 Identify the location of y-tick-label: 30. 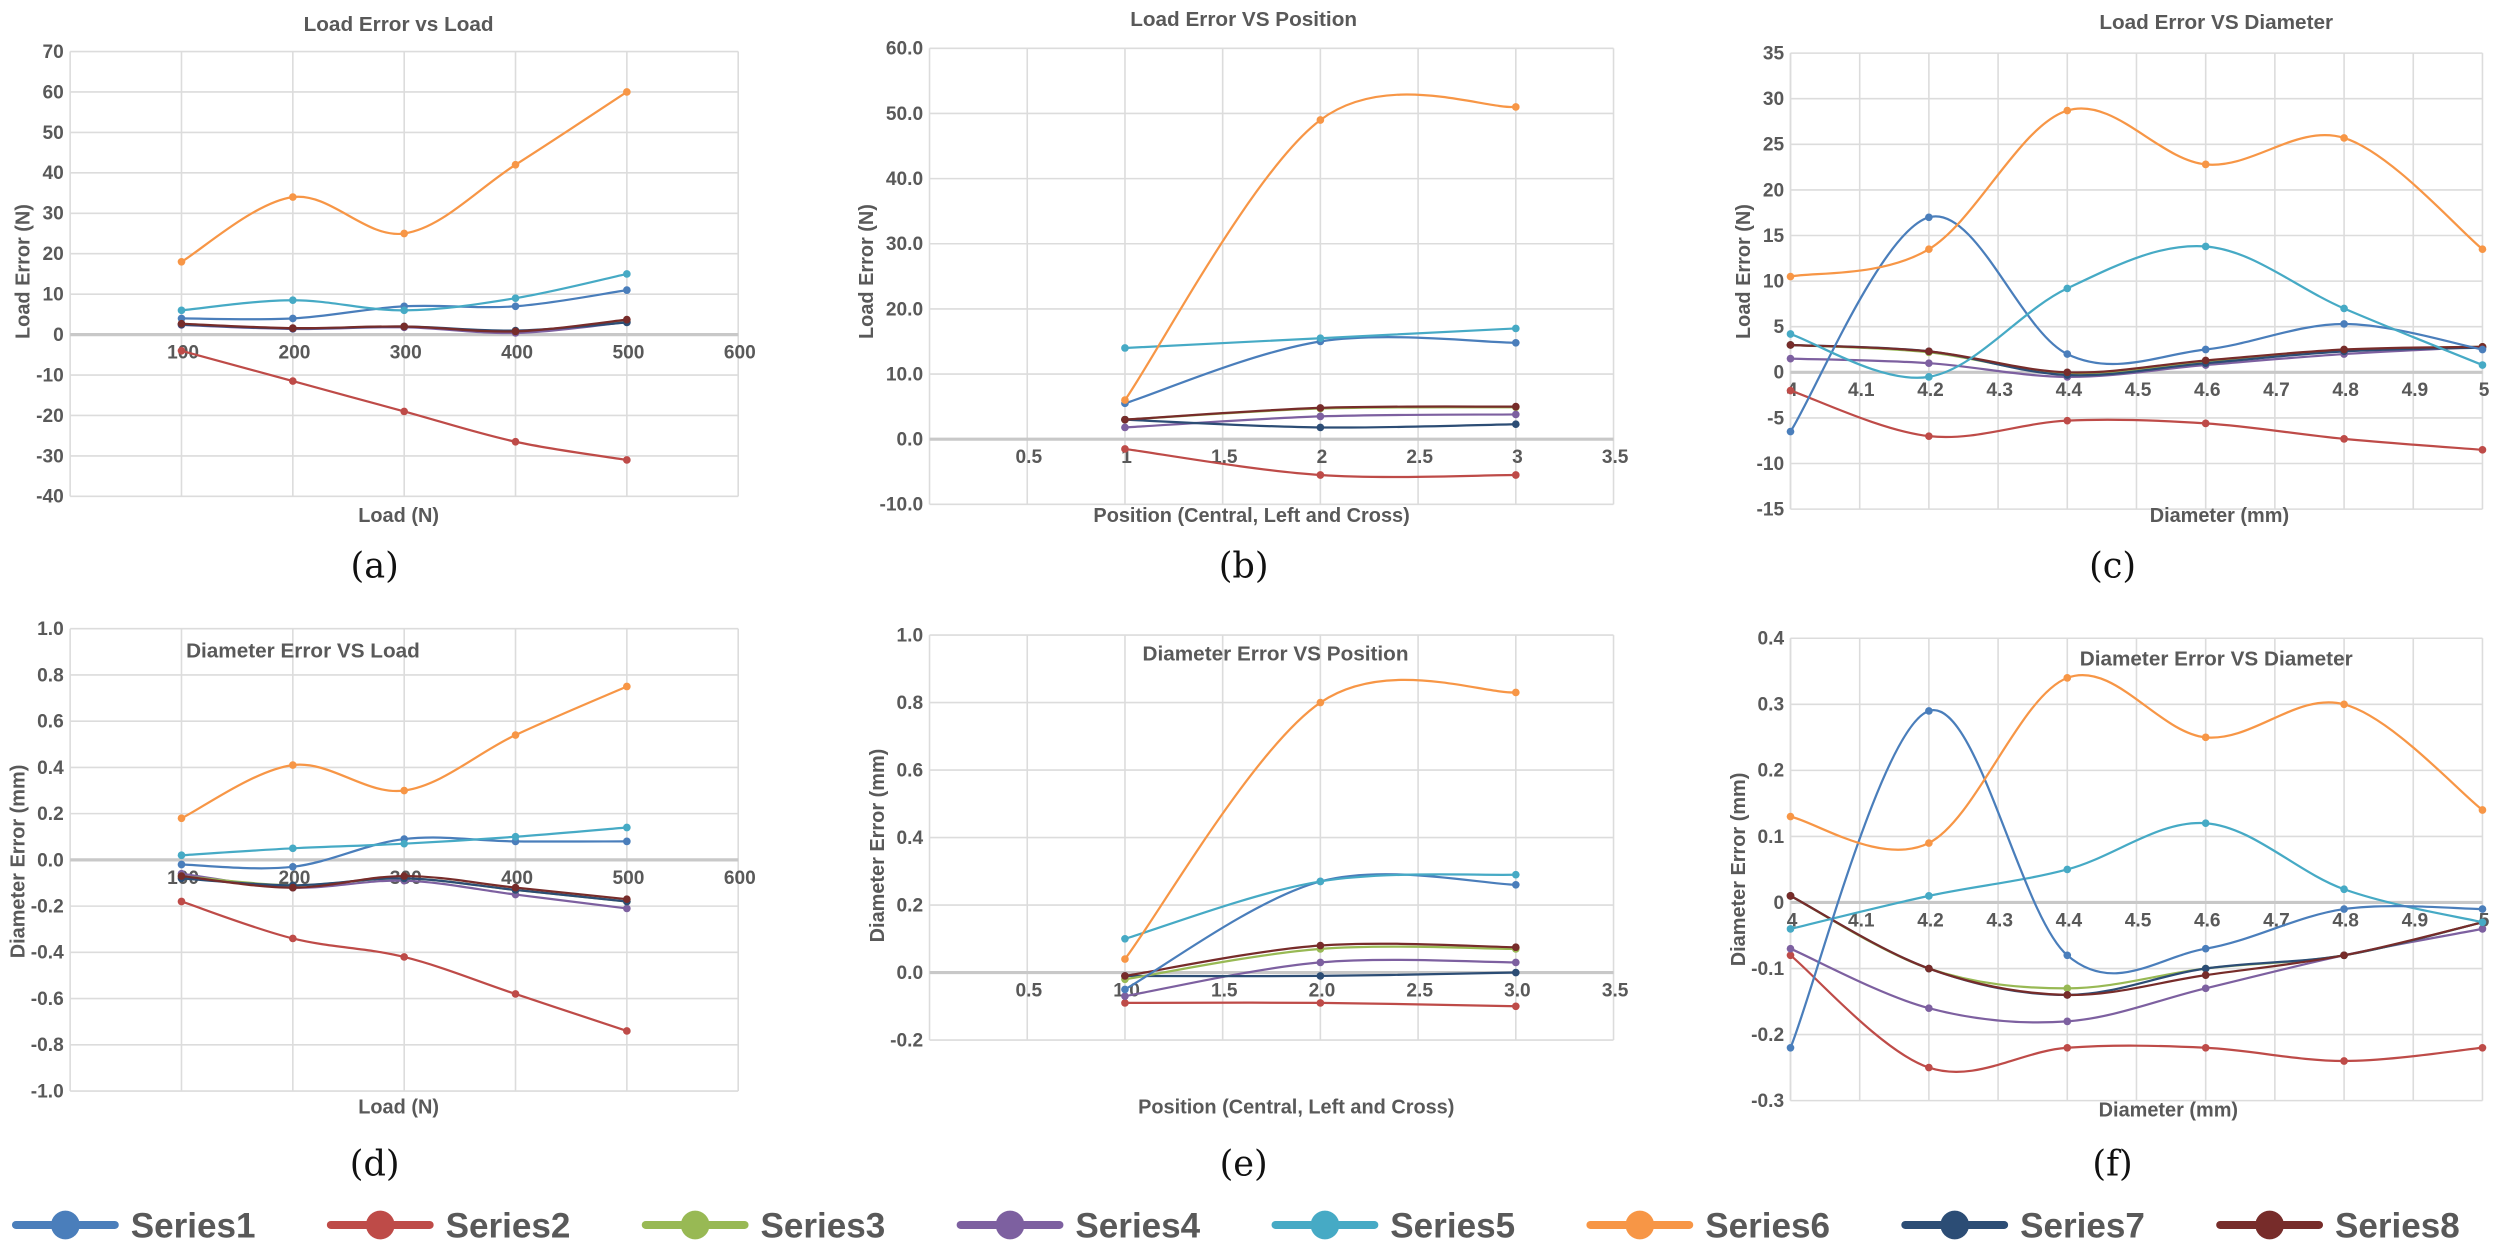
(52, 214).